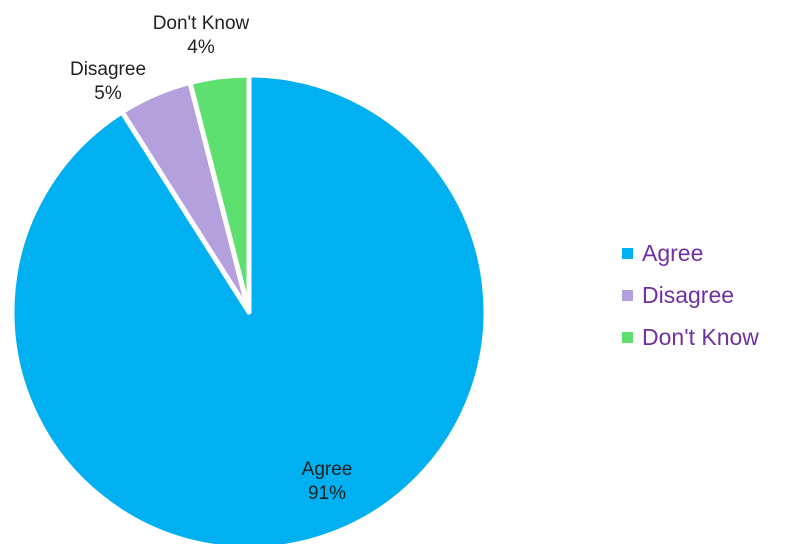 The height and width of the screenshot is (544, 798). I want to click on data-label-category: Agree, so click(327, 469).